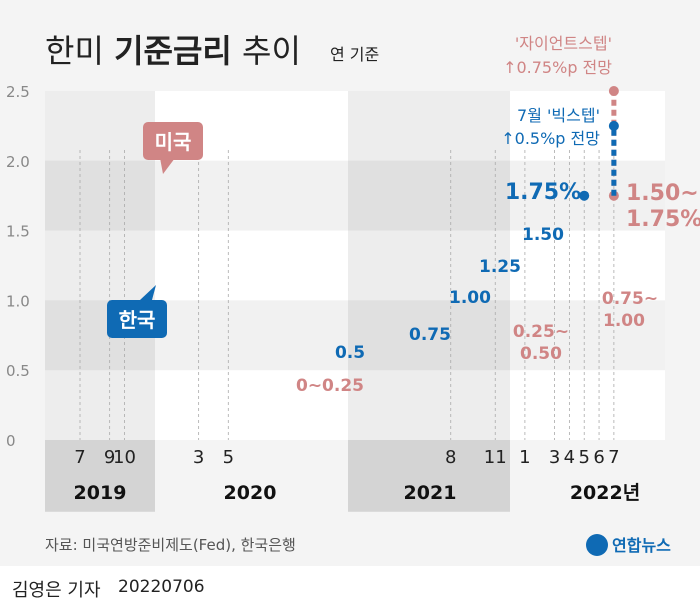 Image resolution: width=700 pixels, height=609 pixels. What do you see at coordinates (630, 299) in the screenshot?
I see `us-rate-label: 0.75~` at bounding box center [630, 299].